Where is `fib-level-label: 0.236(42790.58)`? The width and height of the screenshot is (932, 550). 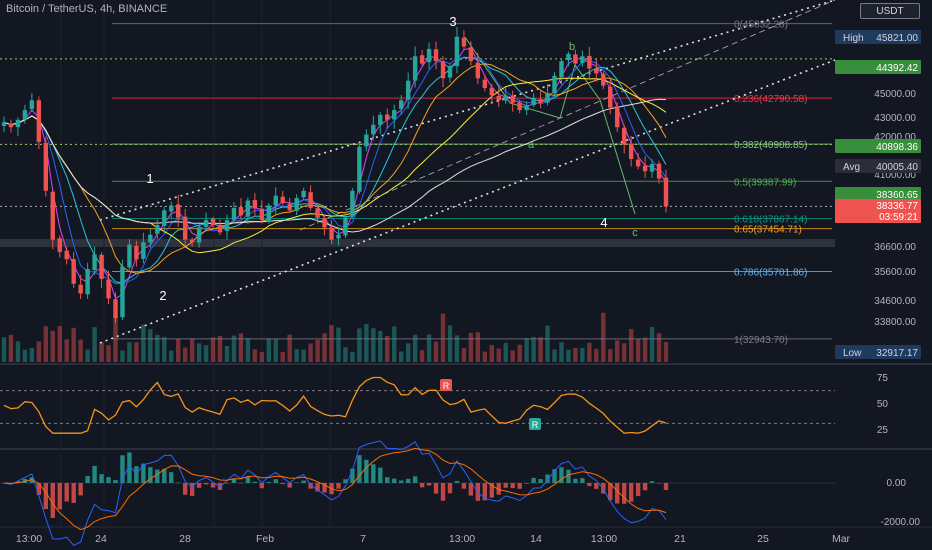 fib-level-label: 0.236(42790.58) is located at coordinates (770, 99).